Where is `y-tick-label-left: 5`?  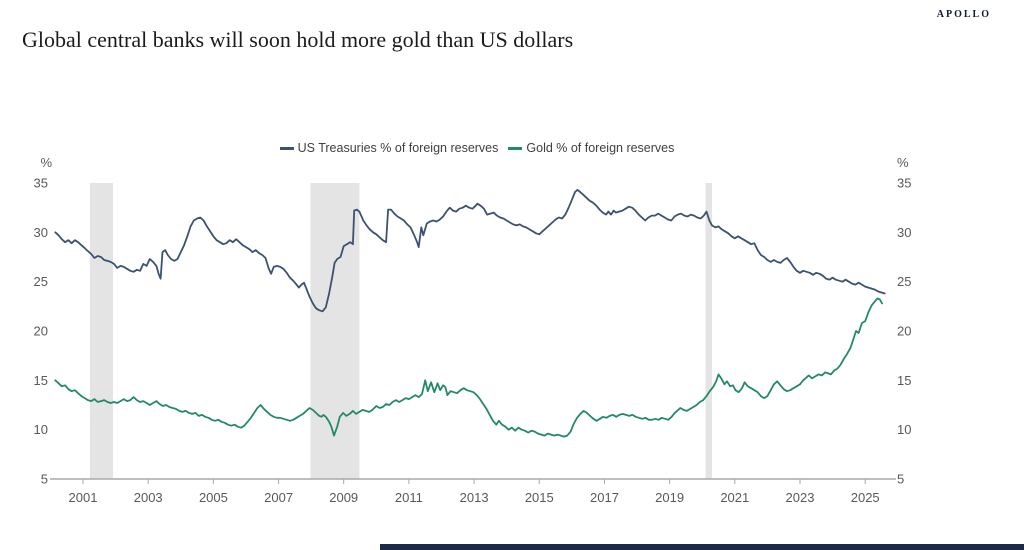
y-tick-label-left: 5 is located at coordinates (44, 479).